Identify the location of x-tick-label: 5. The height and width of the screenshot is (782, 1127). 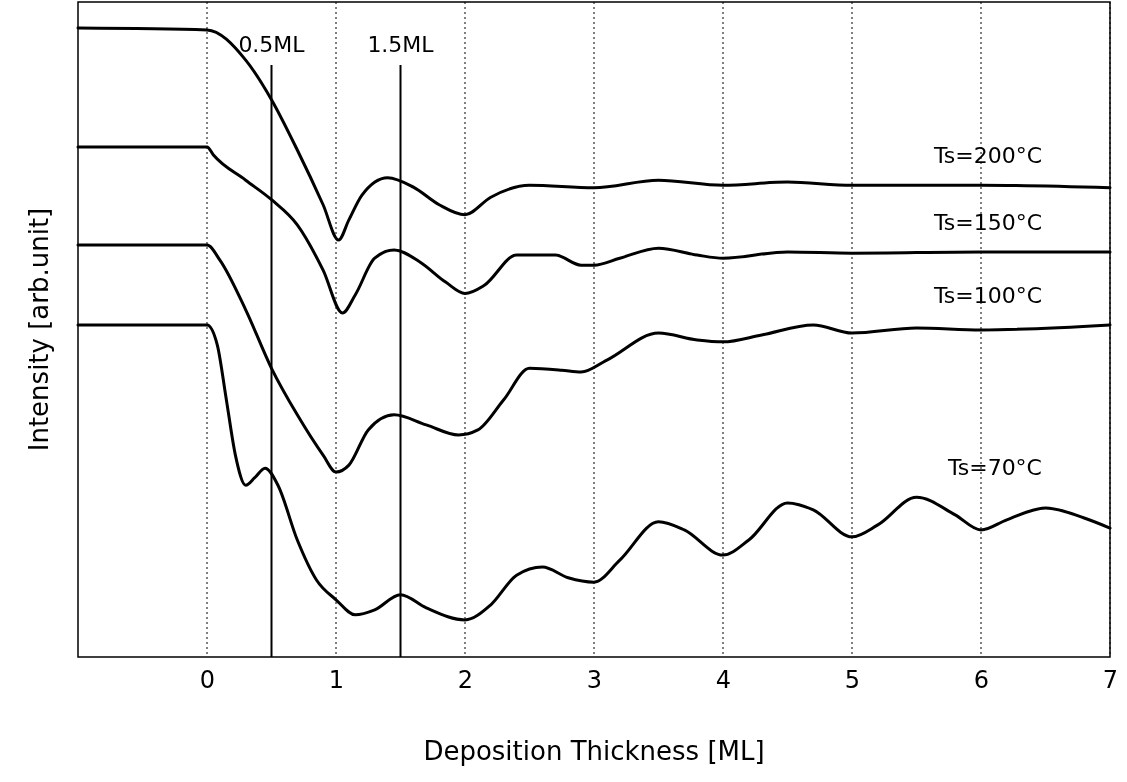
(852, 680).